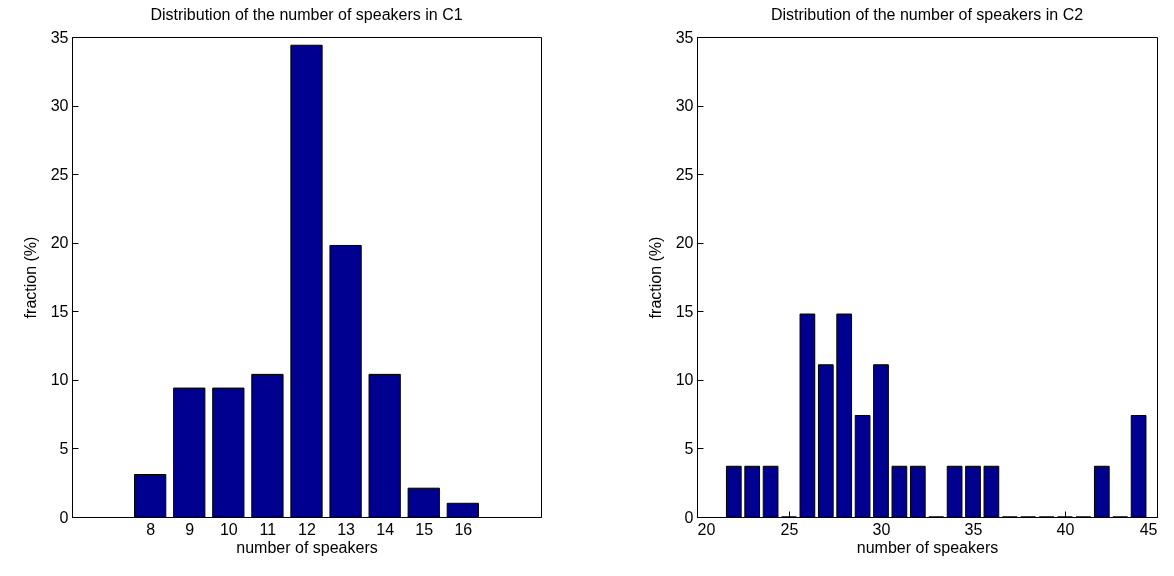 Image resolution: width=1174 pixels, height=576 pixels. Describe the element at coordinates (307, 529) in the screenshot. I see `x-tick-label: 12` at that location.